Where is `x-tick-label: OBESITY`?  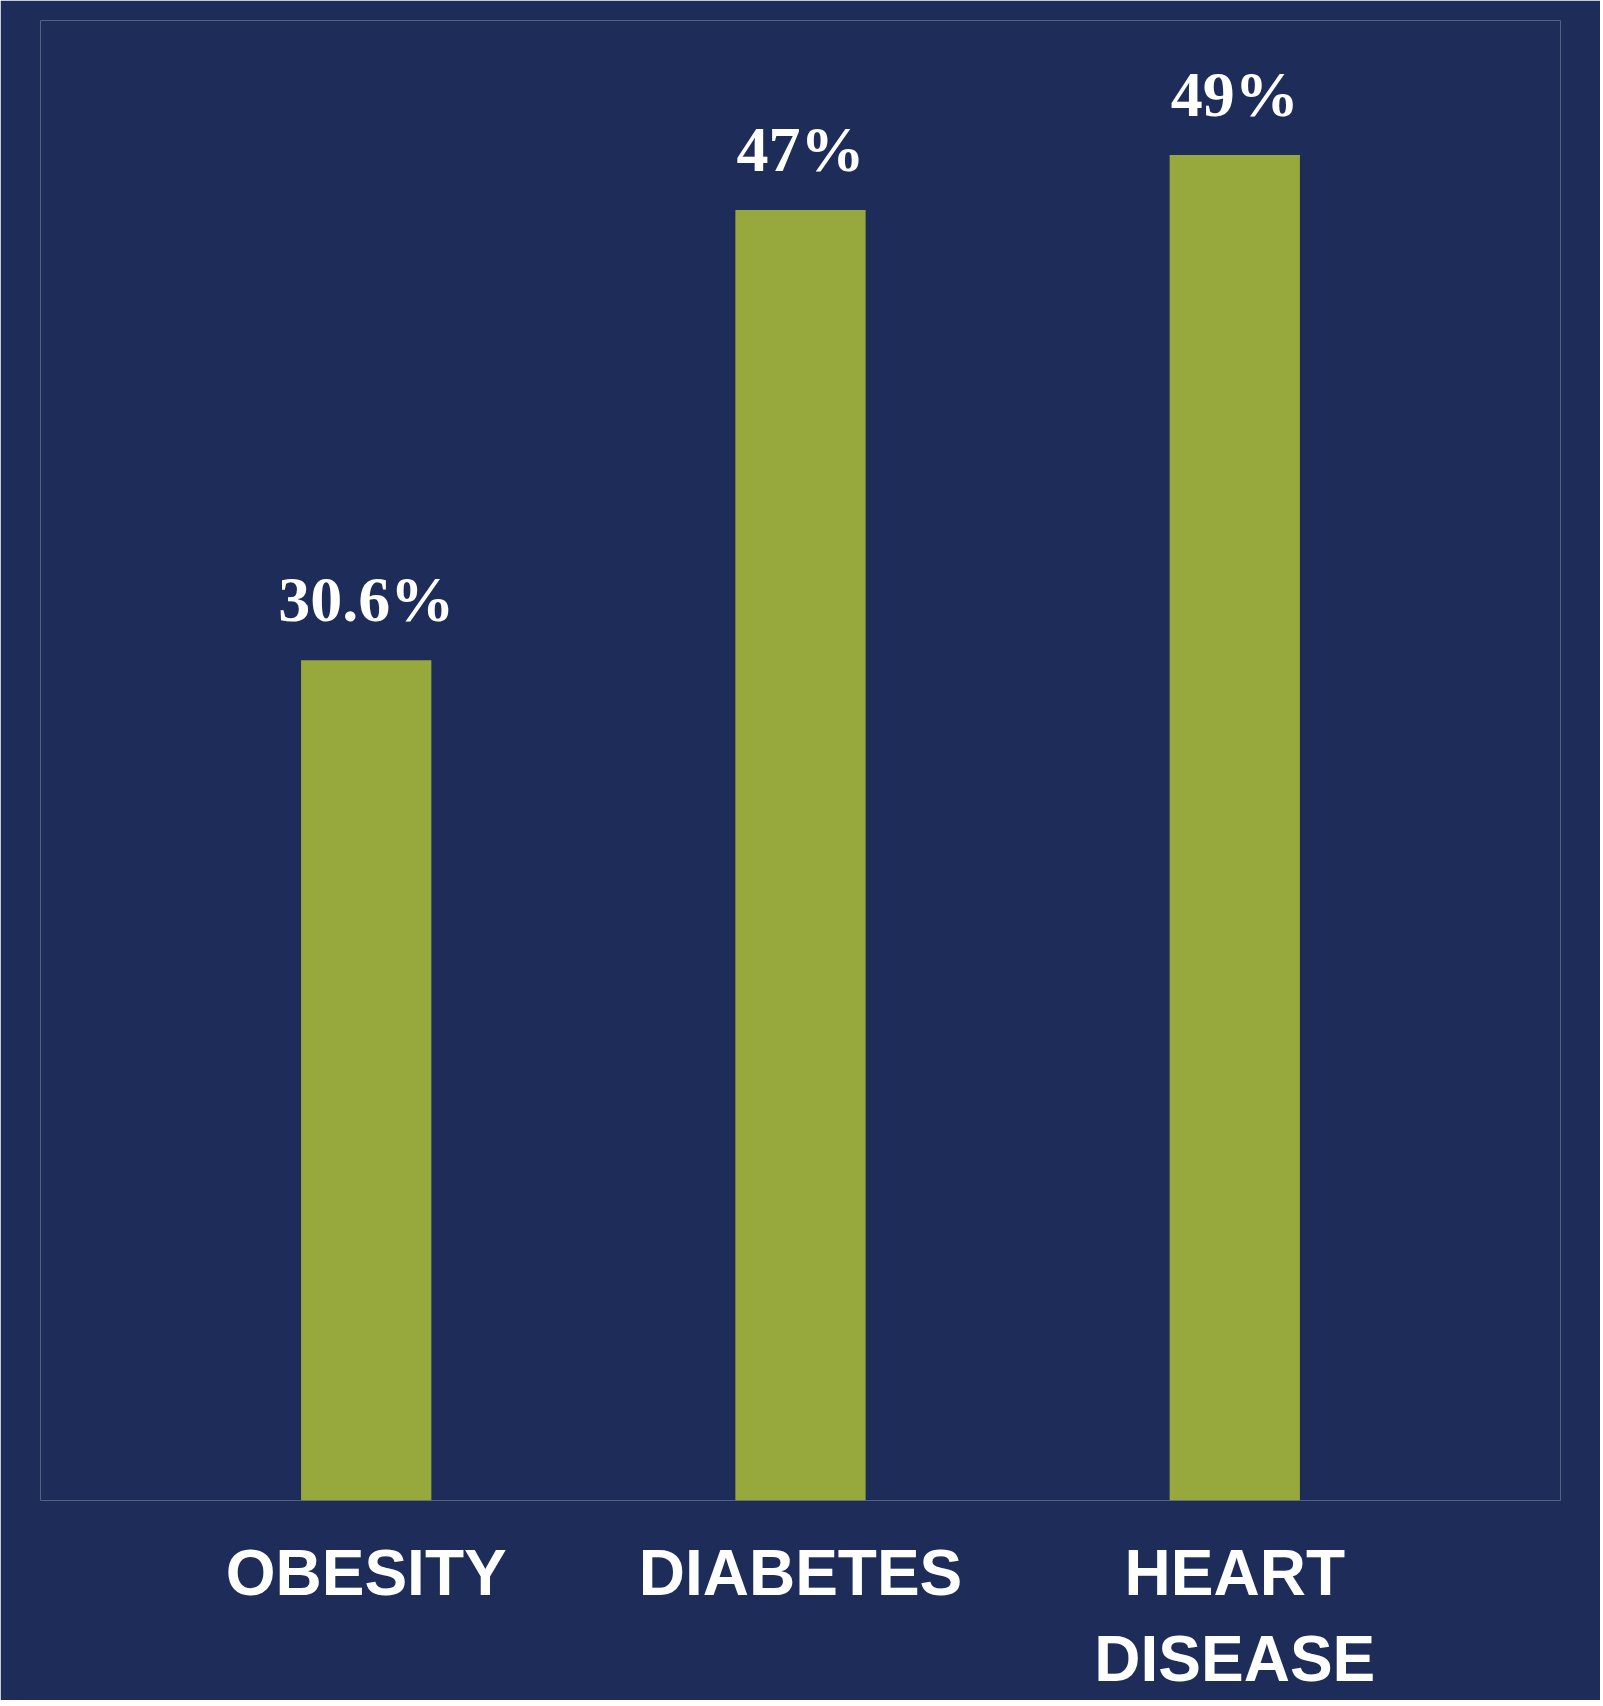 x-tick-label: OBESITY is located at coordinates (366, 1572).